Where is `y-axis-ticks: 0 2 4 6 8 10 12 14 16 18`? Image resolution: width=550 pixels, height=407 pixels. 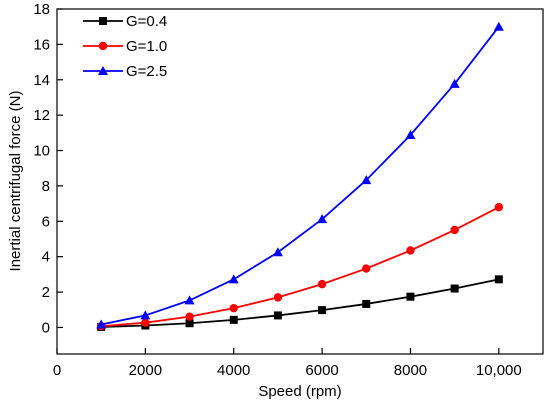 y-axis-ticks: 0 2 4 6 8 10 12 14 16 18 is located at coordinates (48, 168).